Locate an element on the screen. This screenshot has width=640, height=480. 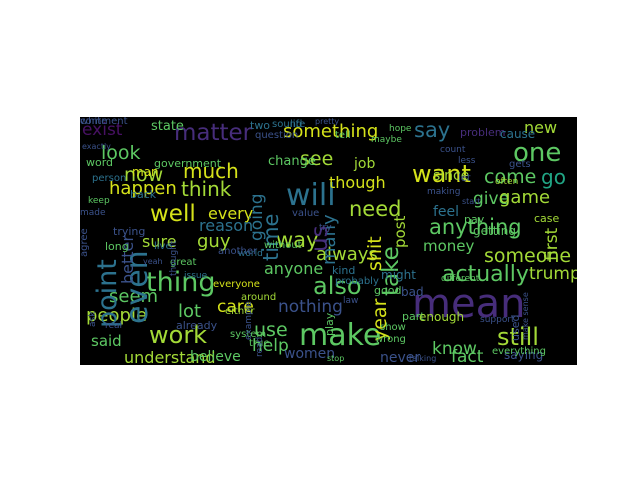
word-make-sense: make sense is located at coordinates (525, 315).